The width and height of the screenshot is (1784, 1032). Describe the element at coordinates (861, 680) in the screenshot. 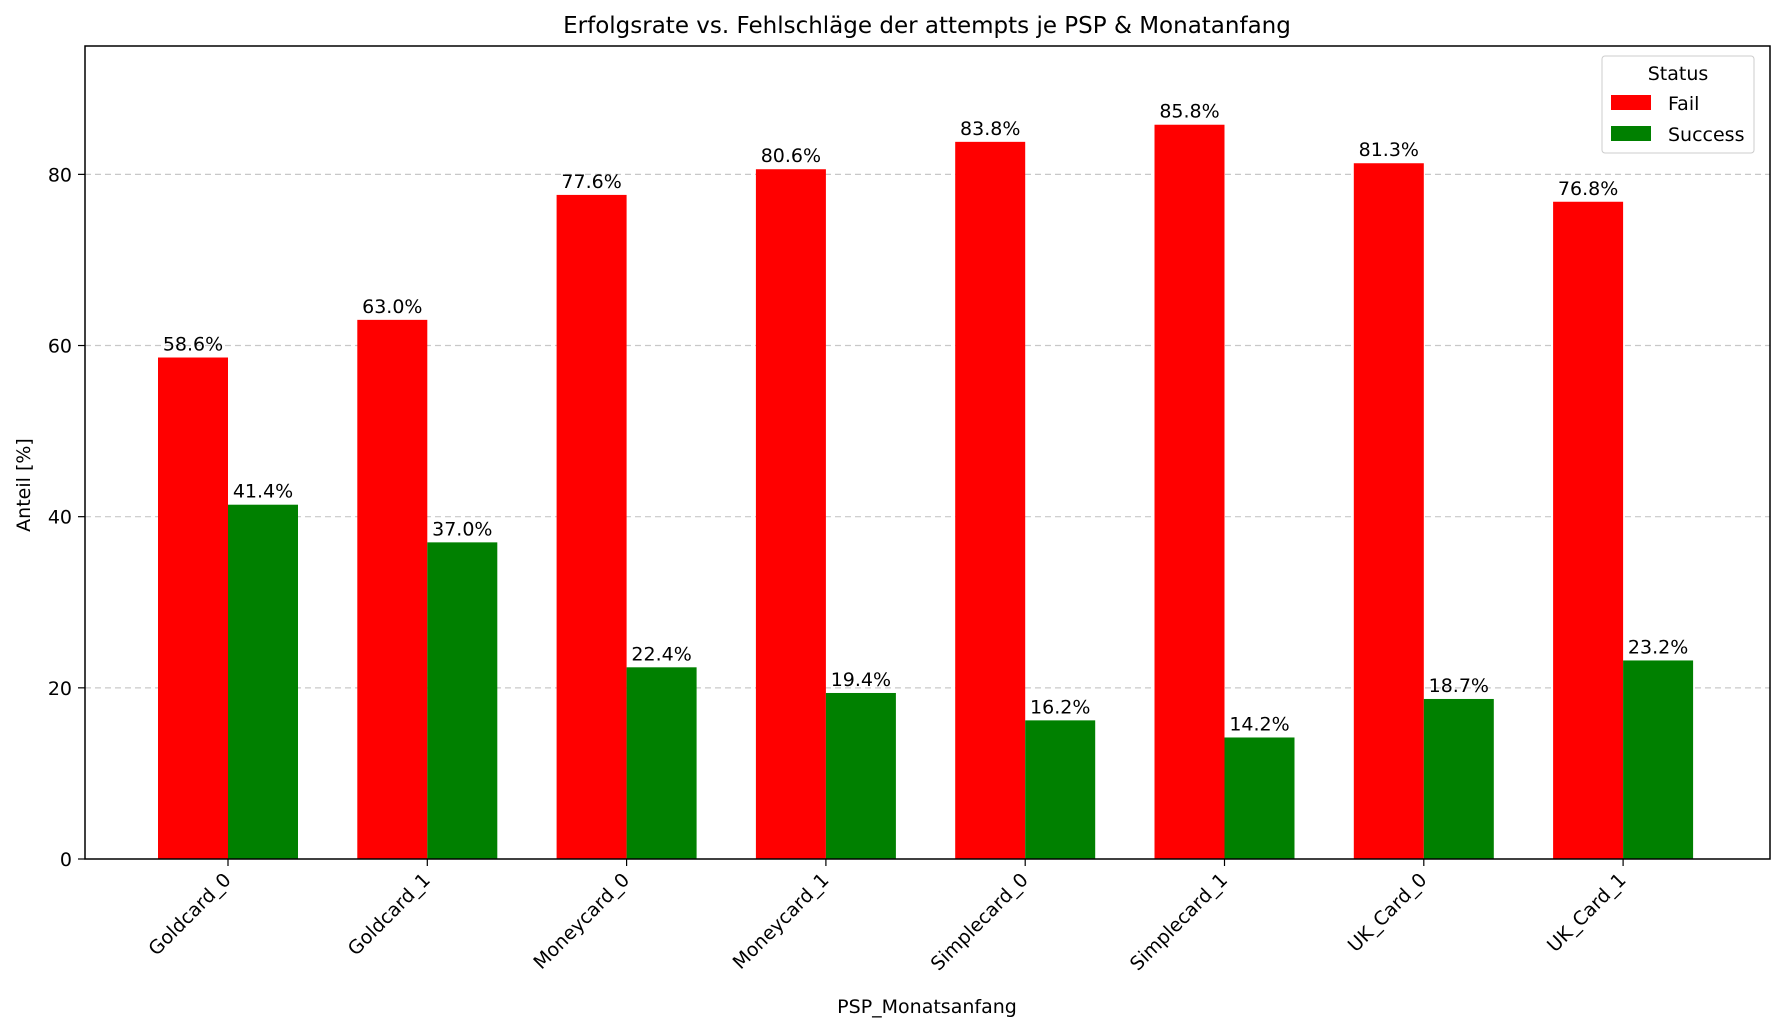

I see `data-label-success: 19.4%` at that location.